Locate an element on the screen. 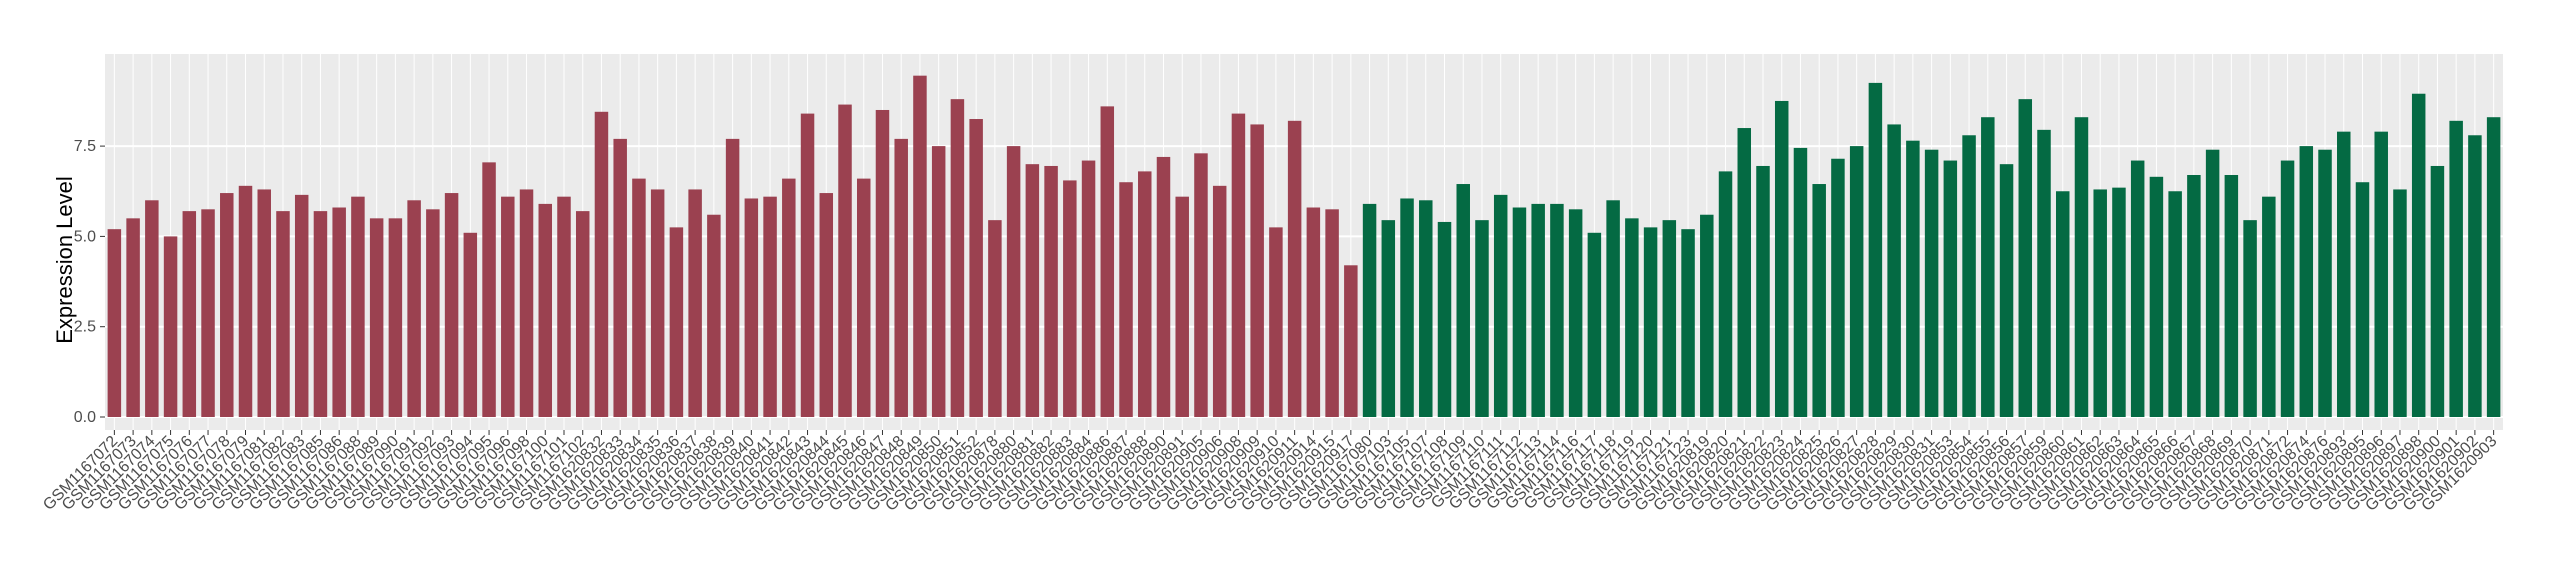  y-tick-label: 5.0 is located at coordinates (85, 236).